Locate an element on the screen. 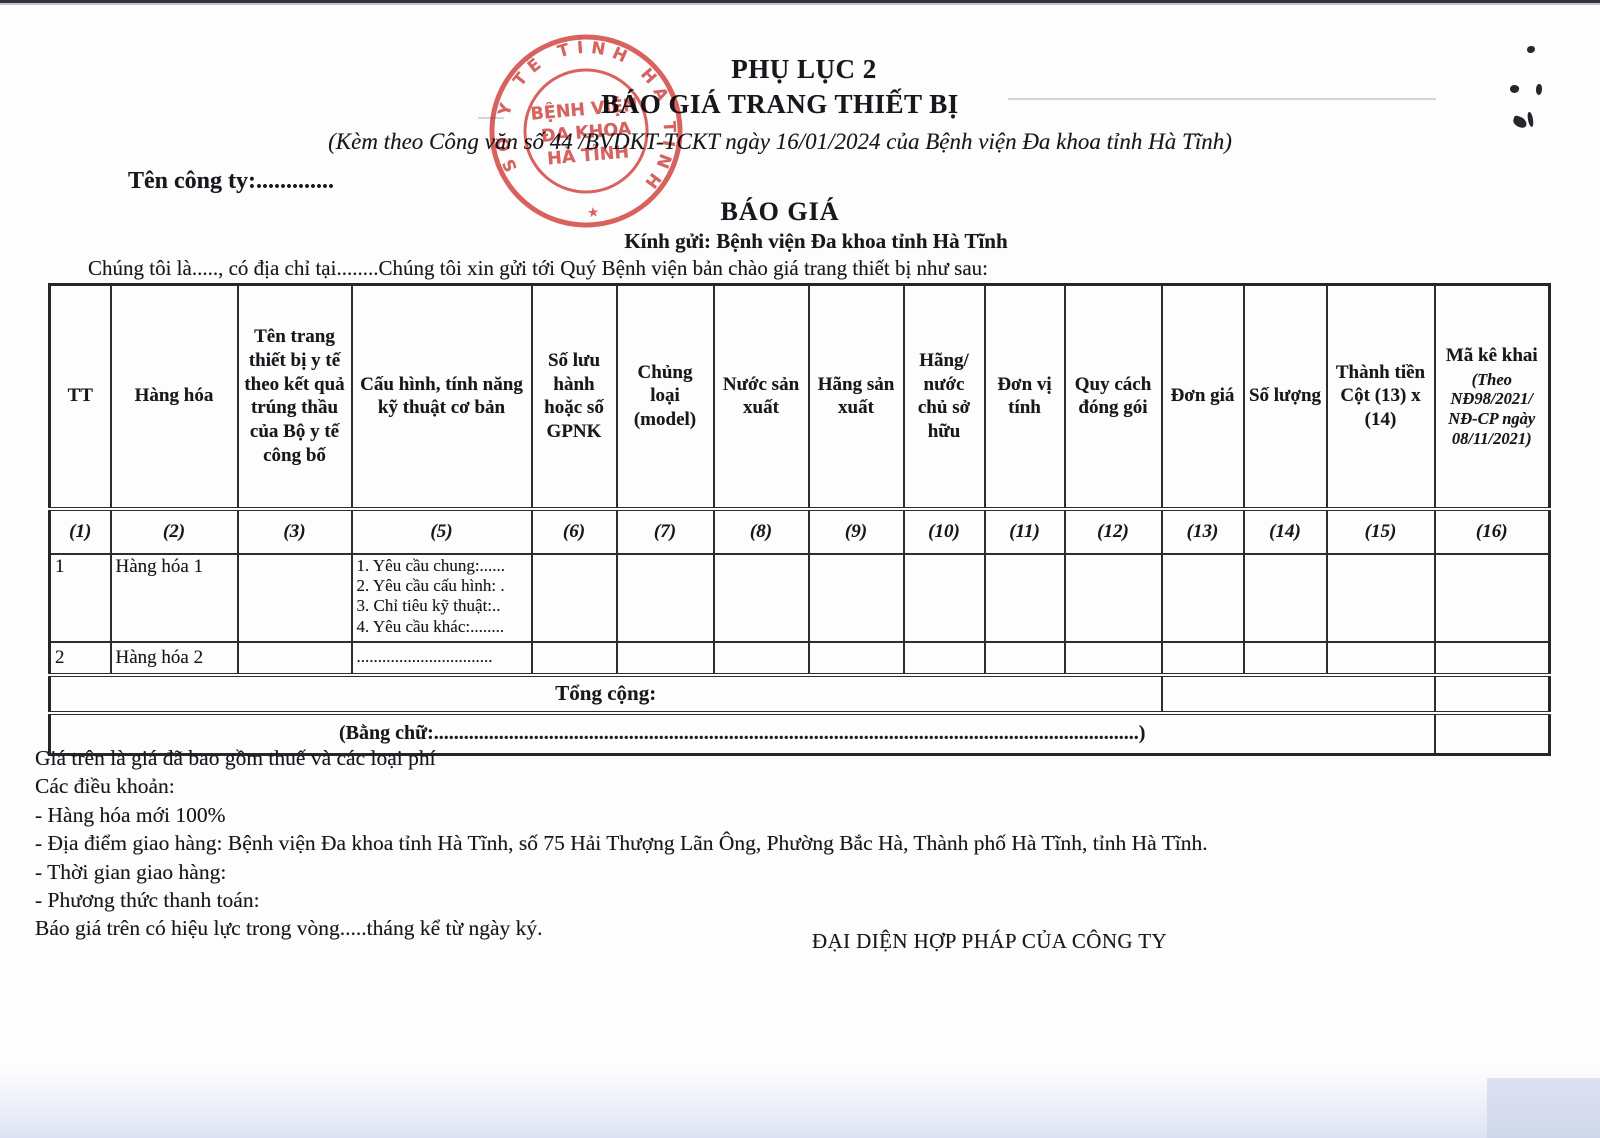 This screenshot has height=1138, width=1600. col-number: (16) is located at coordinates (1492, 530).